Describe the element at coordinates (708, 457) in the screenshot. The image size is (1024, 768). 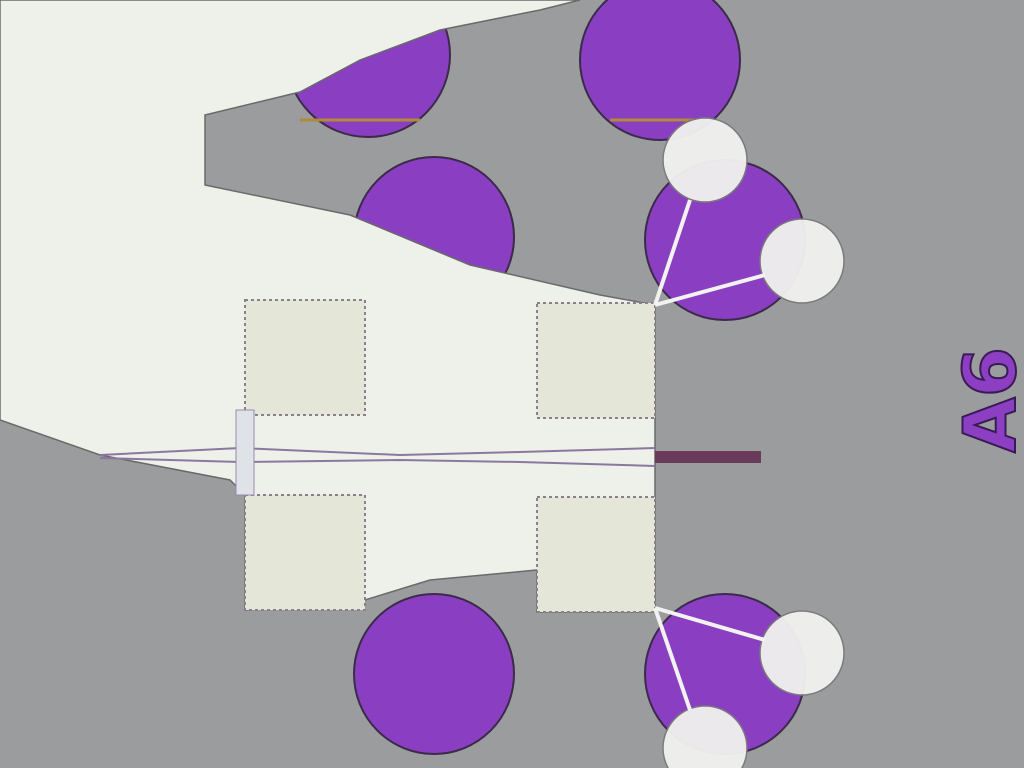
I see `probe-tip` at that location.